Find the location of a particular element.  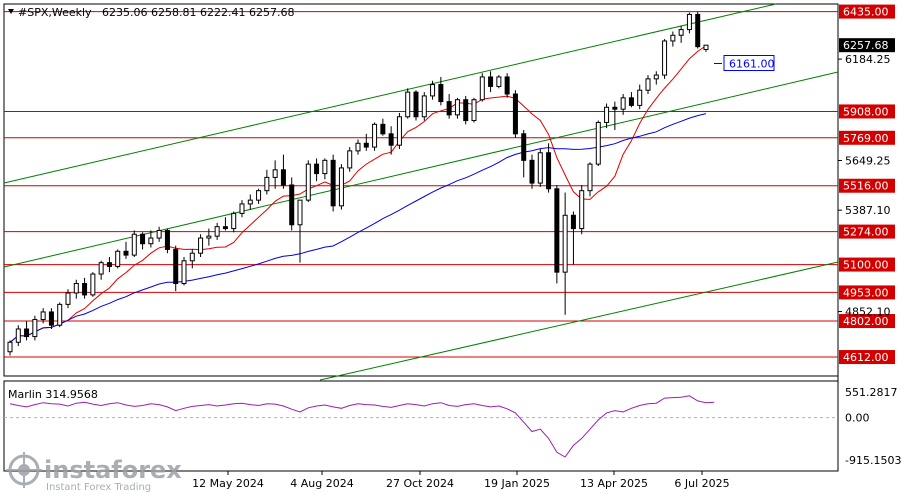

logo-tagline: Instant Forex Trading is located at coordinates (98, 487).